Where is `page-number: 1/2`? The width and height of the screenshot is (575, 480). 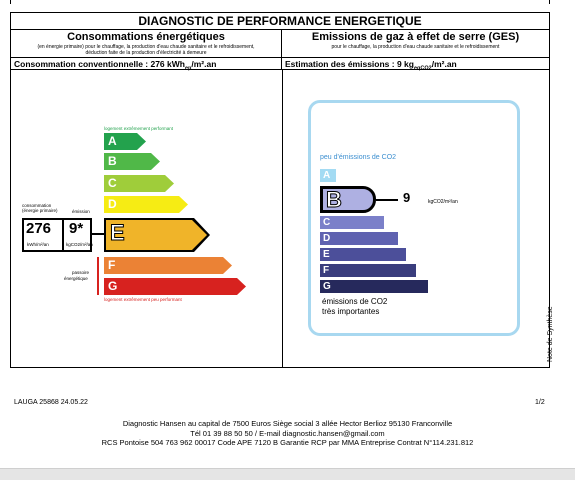 page-number: 1/2 is located at coordinates (540, 402).